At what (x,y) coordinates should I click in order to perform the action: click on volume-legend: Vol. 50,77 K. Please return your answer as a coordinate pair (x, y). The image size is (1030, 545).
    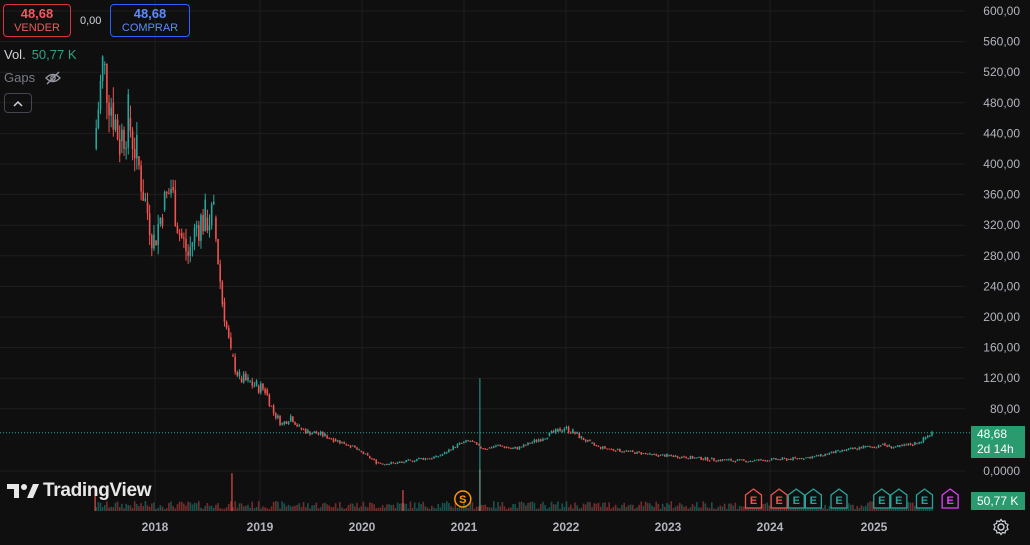
    Looking at the image, I should click on (40, 54).